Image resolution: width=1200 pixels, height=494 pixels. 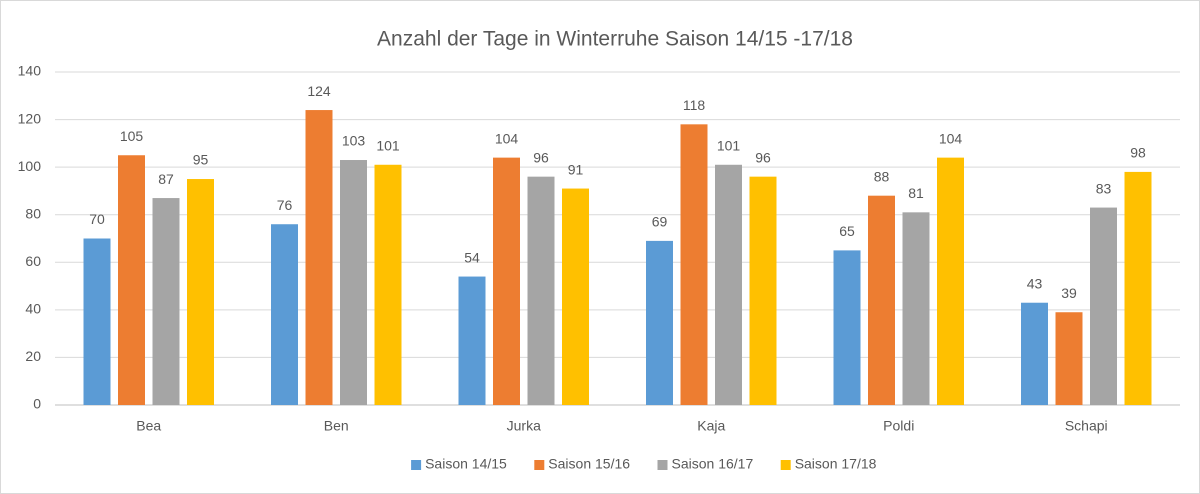 What do you see at coordinates (148, 426) in the screenshot?
I see `x-tick-label: Bea` at bounding box center [148, 426].